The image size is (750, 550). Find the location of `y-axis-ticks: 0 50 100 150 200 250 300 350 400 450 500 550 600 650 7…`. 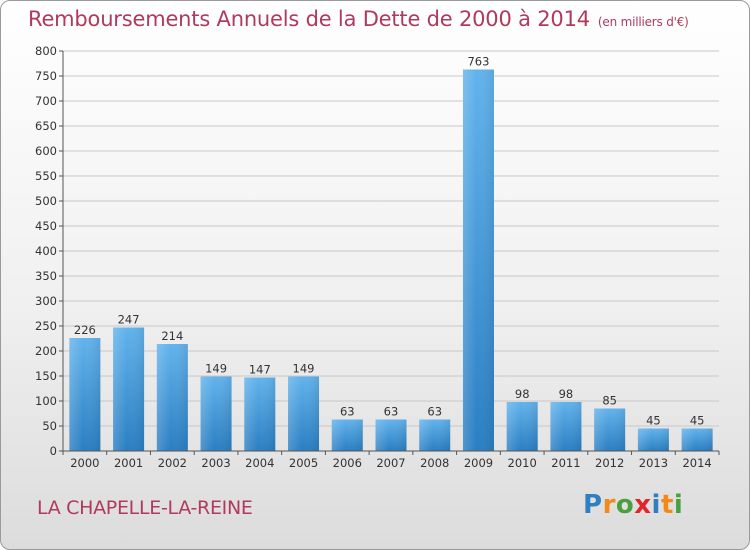

y-axis-ticks: 0 50 100 150 200 250 300 350 400 450 500 550 600 650 7… is located at coordinates (49, 251).